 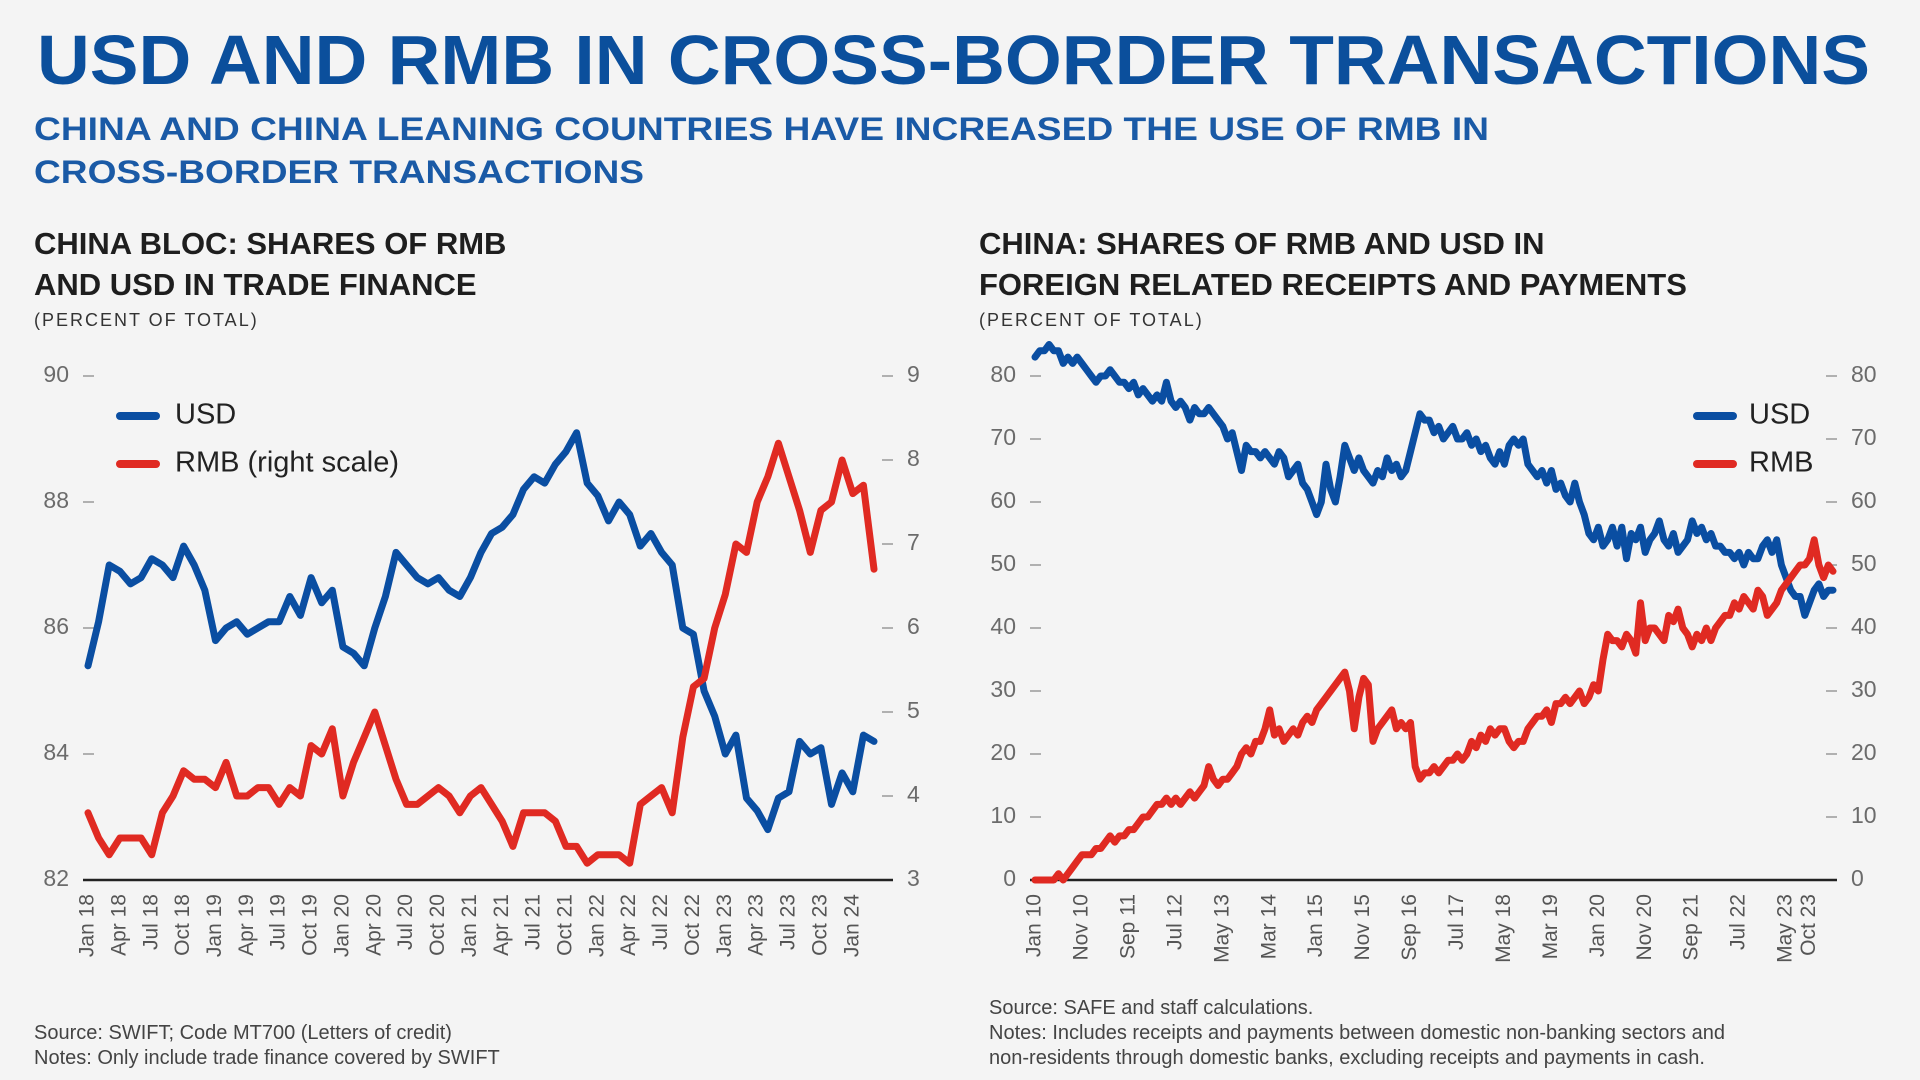 What do you see at coordinates (1864, 437) in the screenshot?
I see `y2-tick-label: 70` at bounding box center [1864, 437].